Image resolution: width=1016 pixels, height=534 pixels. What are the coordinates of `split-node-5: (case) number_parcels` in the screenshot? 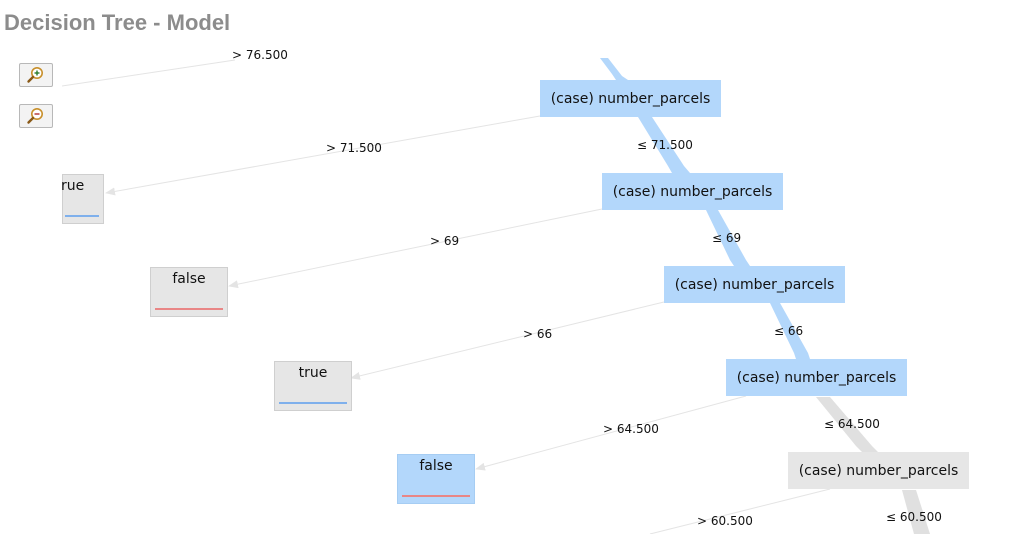 It's located at (878, 470).